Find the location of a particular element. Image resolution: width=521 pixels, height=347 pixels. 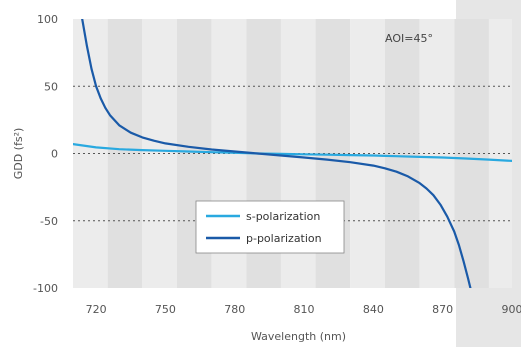

series-line-s-polarization is located at coordinates (292, 152).